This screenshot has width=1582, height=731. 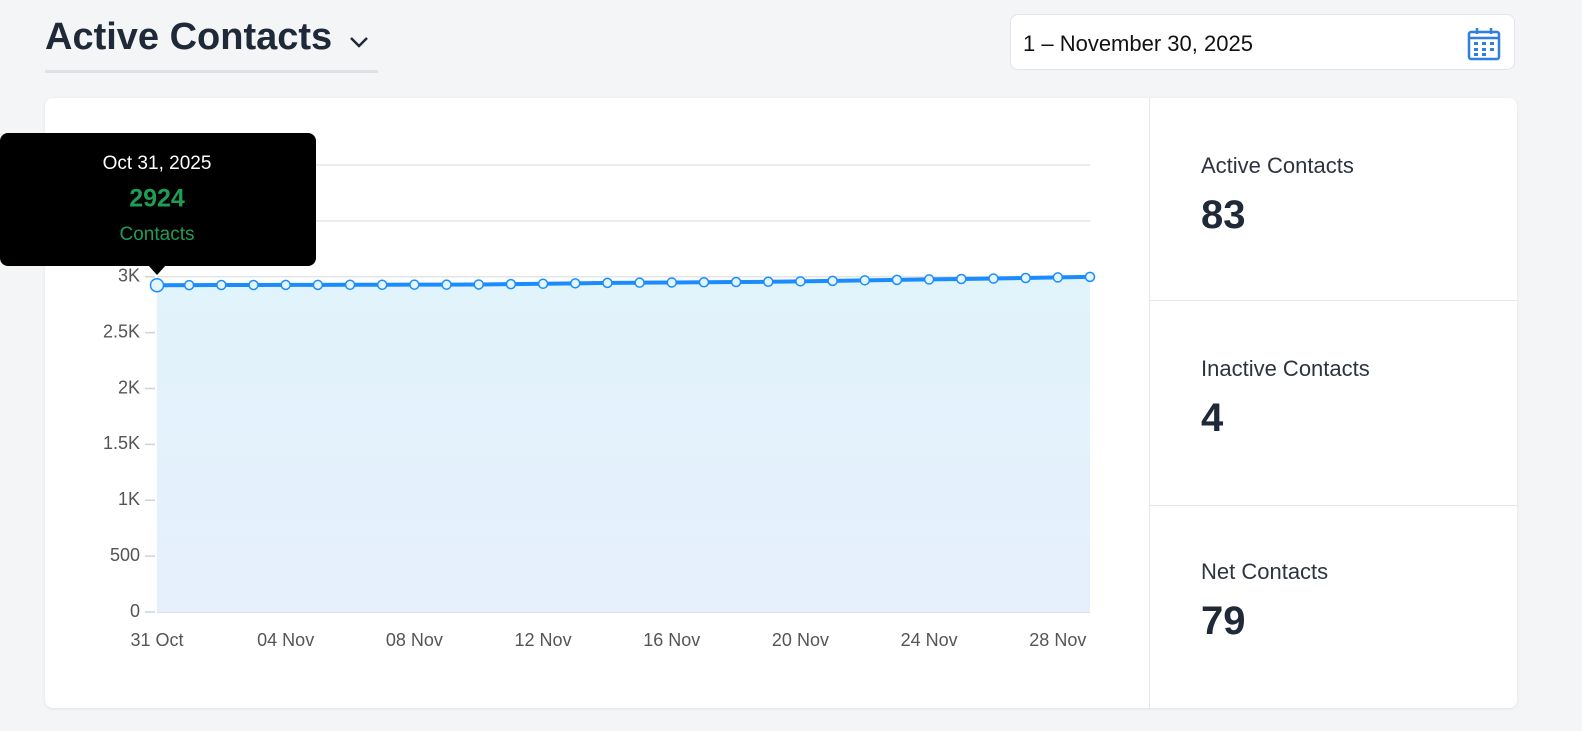 I want to click on date-range: 1 – November 30, 2025, so click(x=1138, y=43).